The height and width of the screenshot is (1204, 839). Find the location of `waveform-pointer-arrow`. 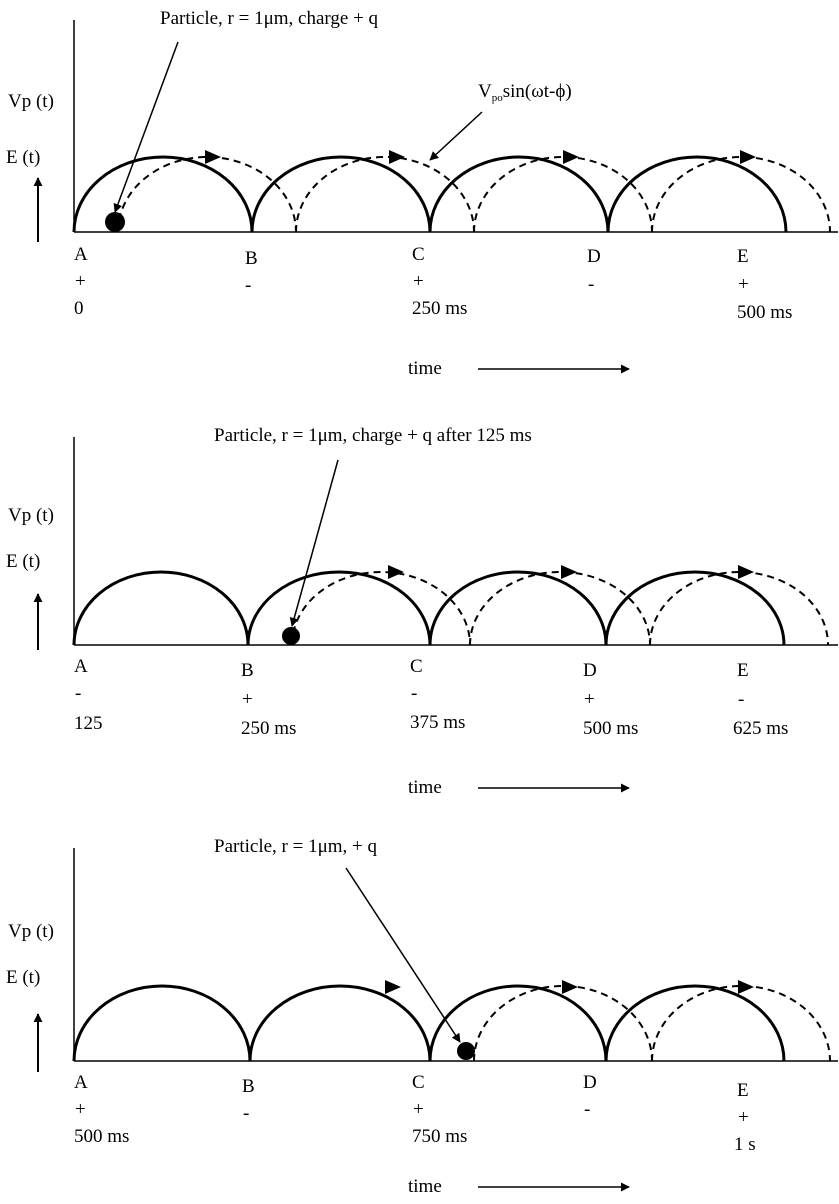

waveform-pointer-arrow is located at coordinates (456, 136).